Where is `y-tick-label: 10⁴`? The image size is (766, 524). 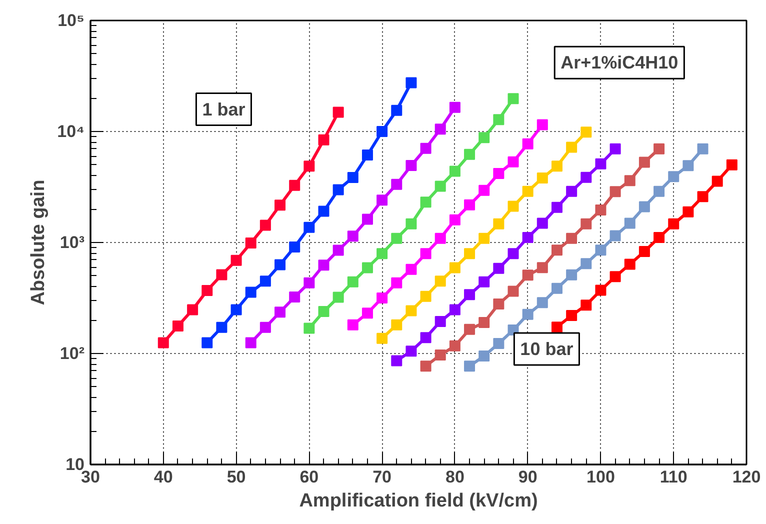
y-tick-label: 10⁴ is located at coordinates (71, 131).